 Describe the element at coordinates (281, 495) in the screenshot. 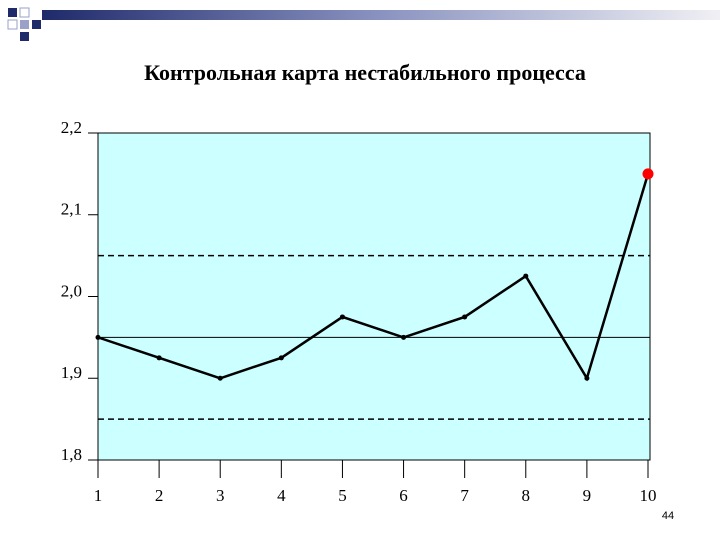

I see `x-tick-label: 4` at that location.